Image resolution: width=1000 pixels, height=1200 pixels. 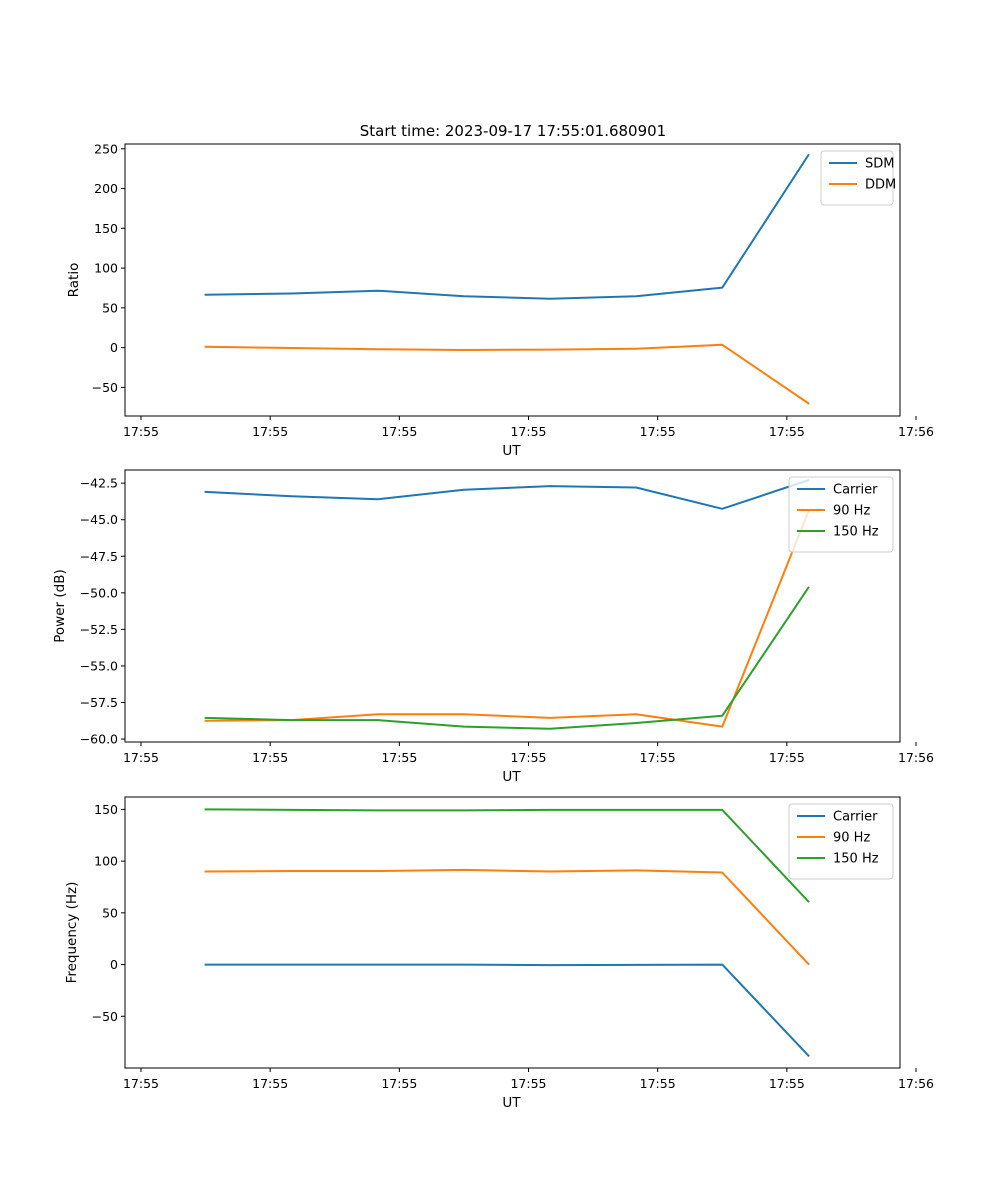 I want to click on legend-label: DDM, so click(x=880, y=185).